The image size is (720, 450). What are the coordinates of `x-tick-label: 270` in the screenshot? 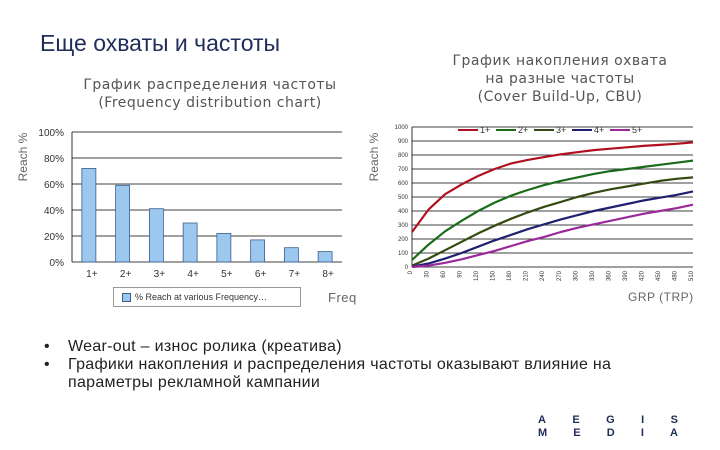 It's located at (560, 275).